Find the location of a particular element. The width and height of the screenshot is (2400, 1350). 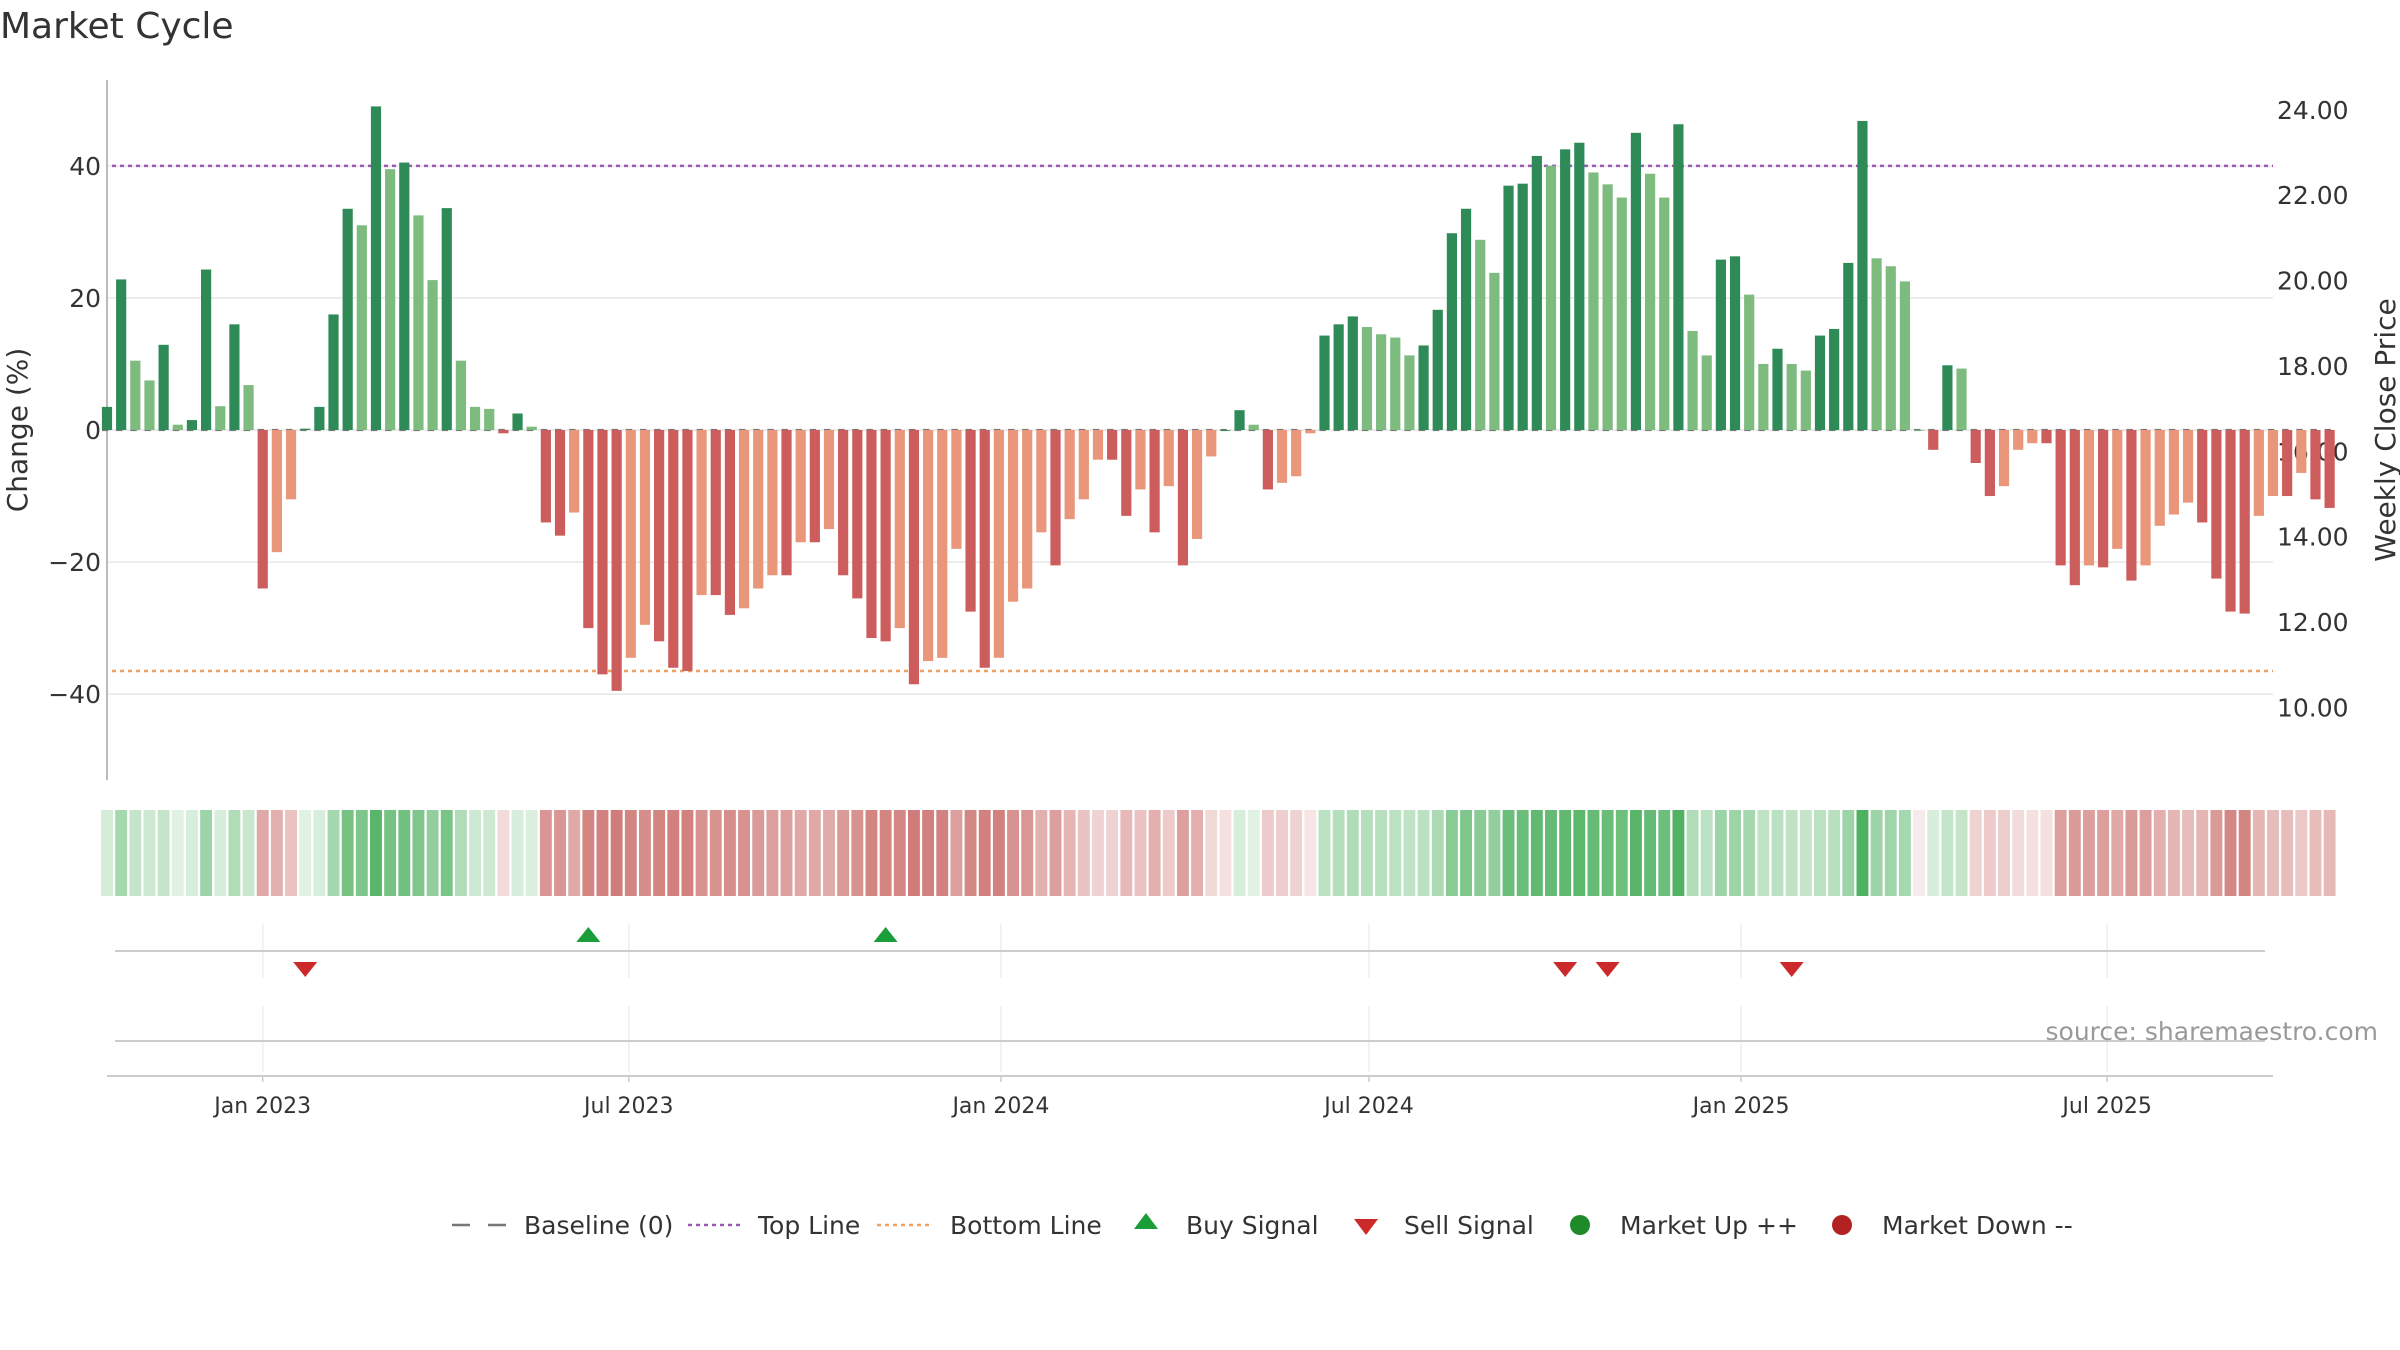

legend-swatch-down is located at coordinates (1842, 1225).